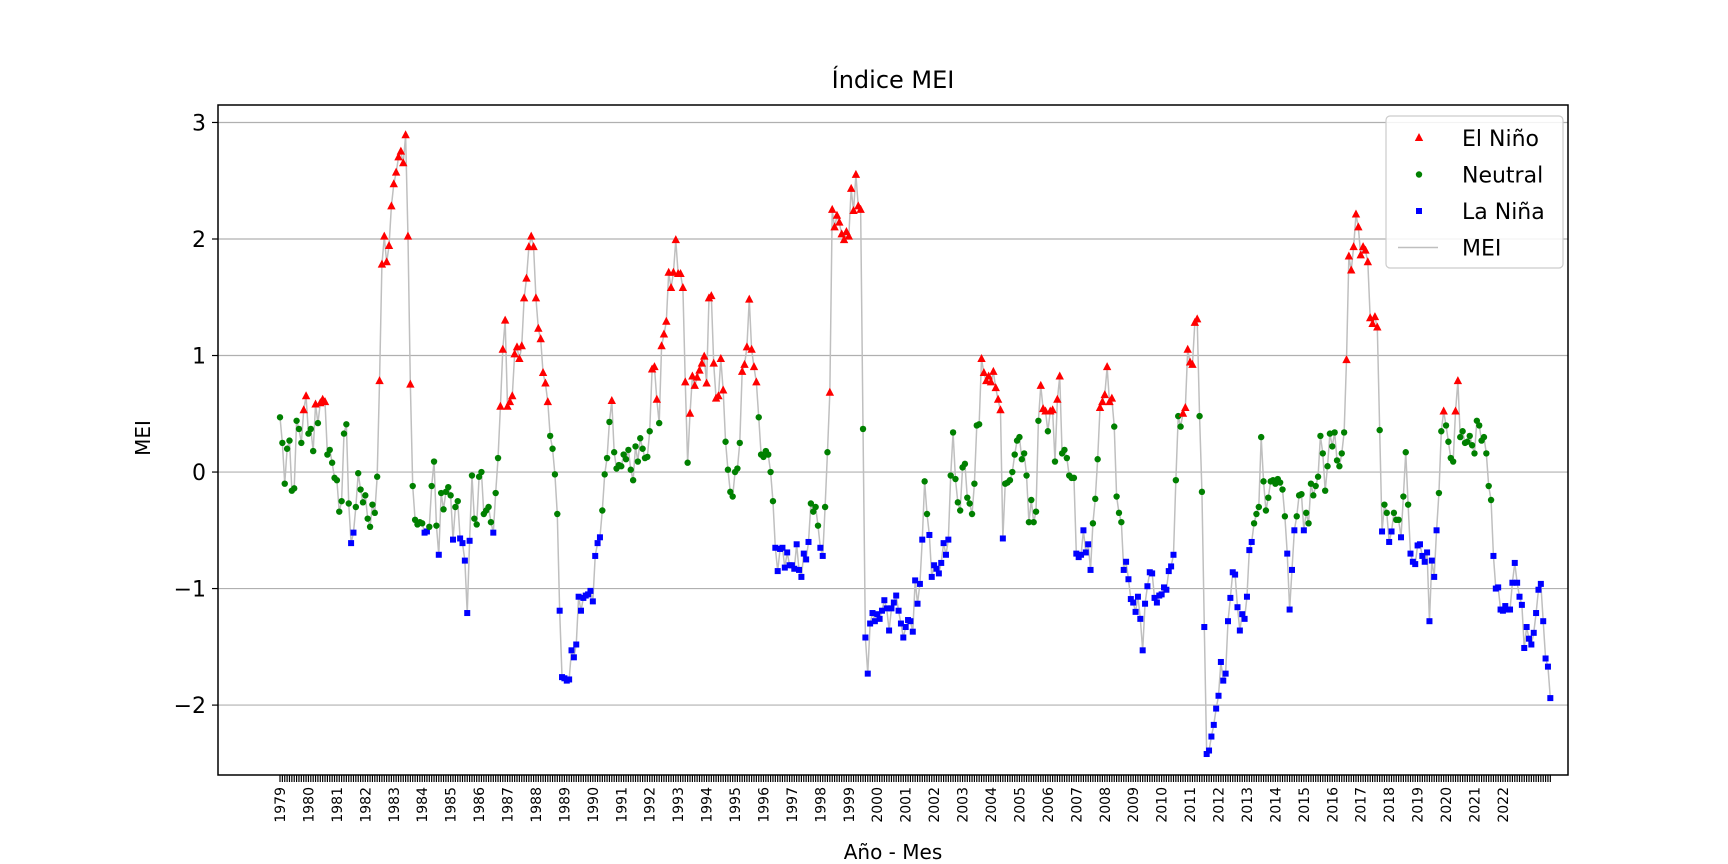 Image resolution: width=1728 pixels, height=864 pixels. I want to click on x-tick-label: 1995, so click(736, 805).